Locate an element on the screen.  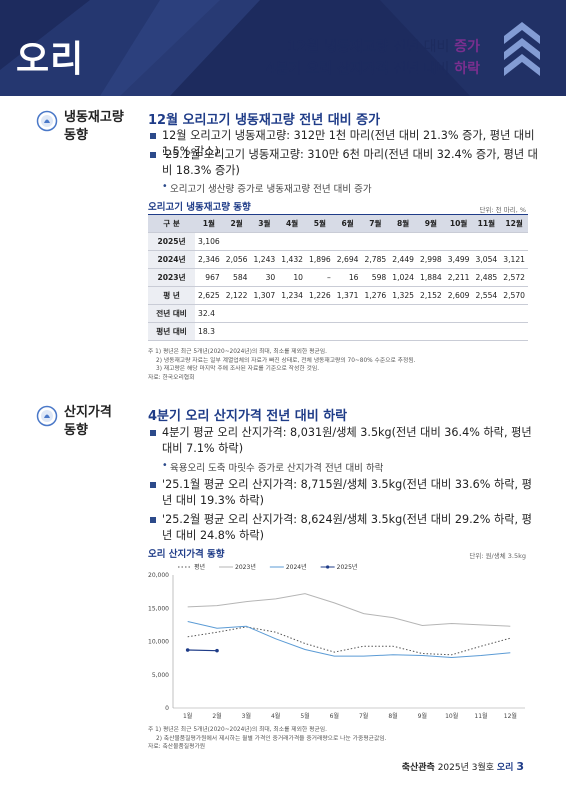
legend-label: 2025년 is located at coordinates (347, 567).